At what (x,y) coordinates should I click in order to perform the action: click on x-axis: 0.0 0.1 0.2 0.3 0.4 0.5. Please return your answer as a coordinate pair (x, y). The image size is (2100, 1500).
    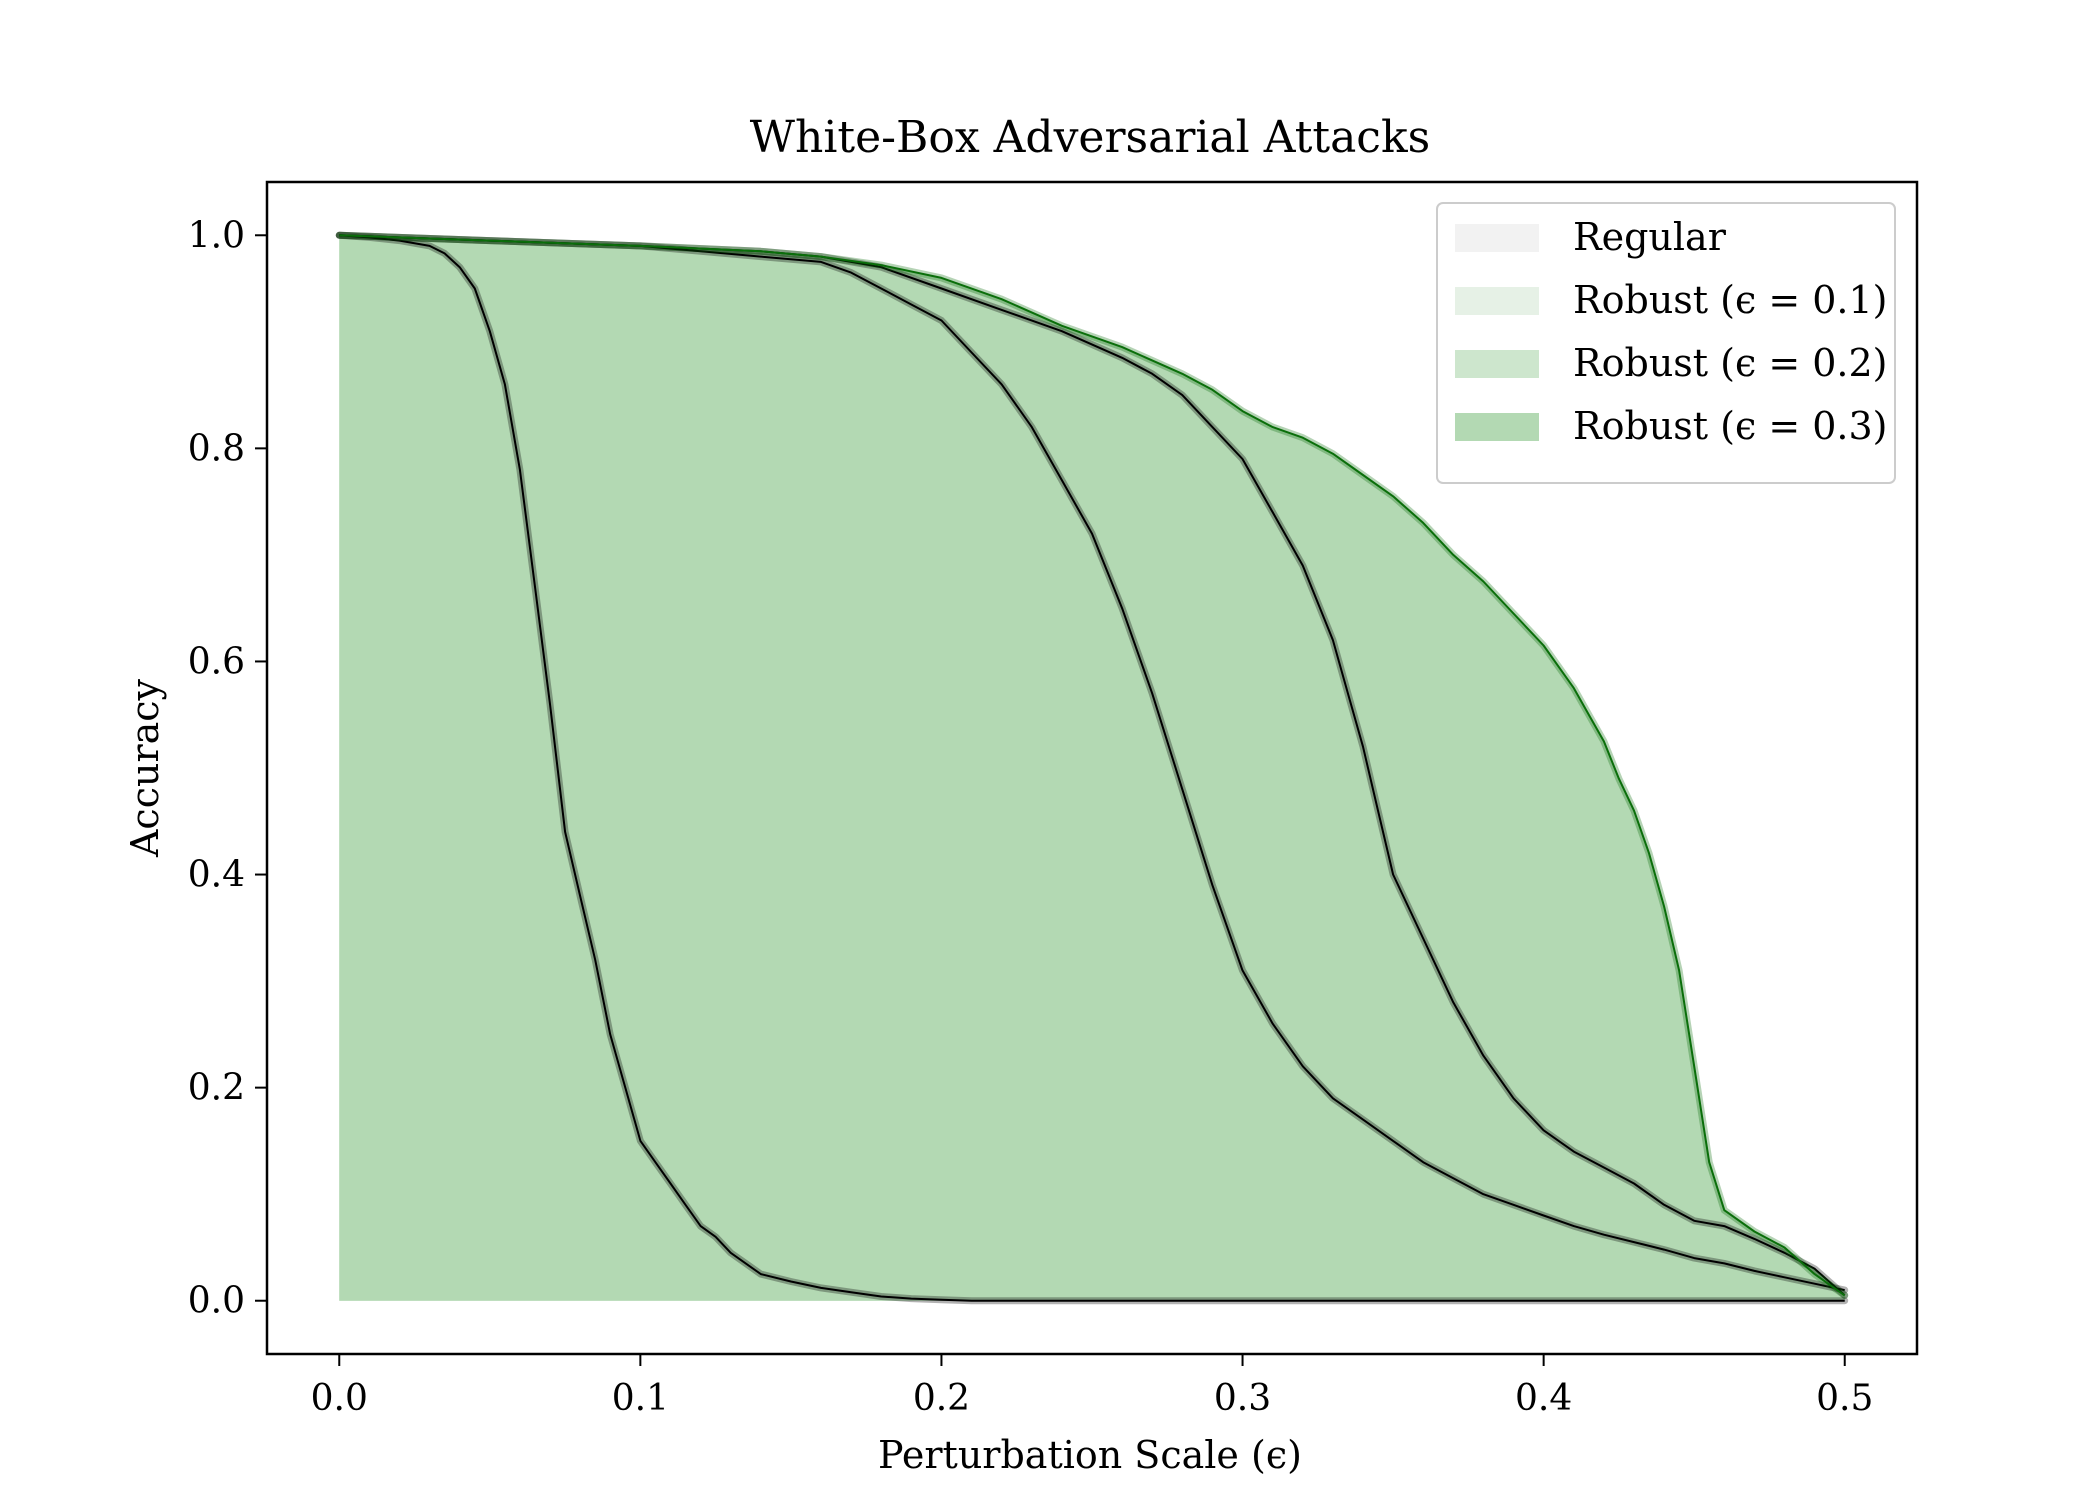
    Looking at the image, I should click on (1092, 1386).